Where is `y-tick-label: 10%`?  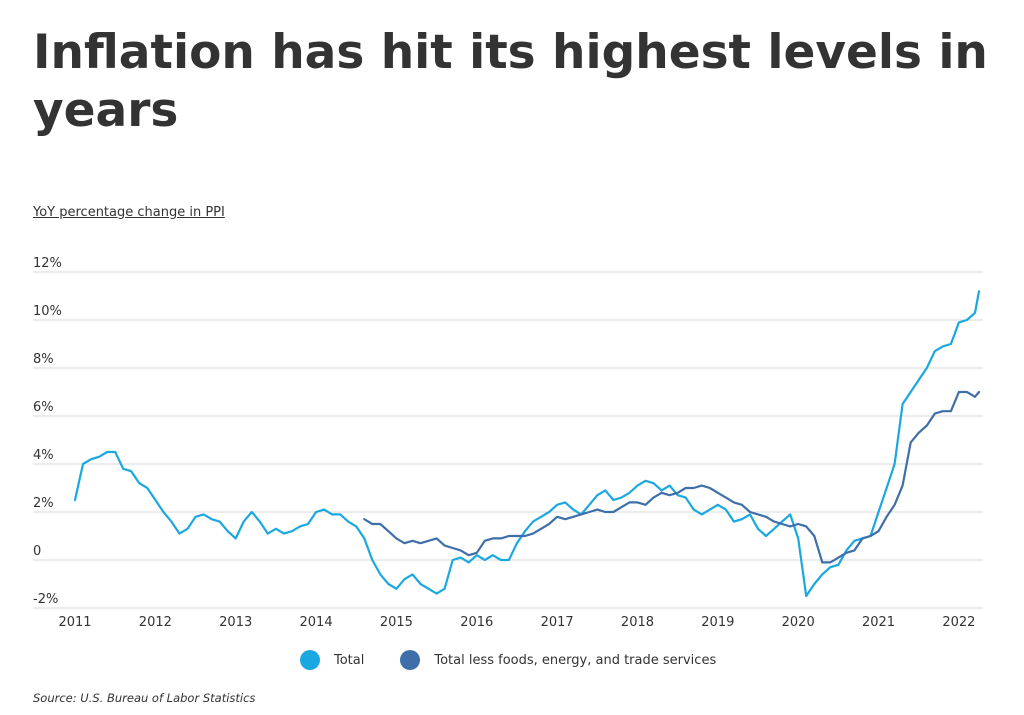
y-tick-label: 10% is located at coordinates (47, 311).